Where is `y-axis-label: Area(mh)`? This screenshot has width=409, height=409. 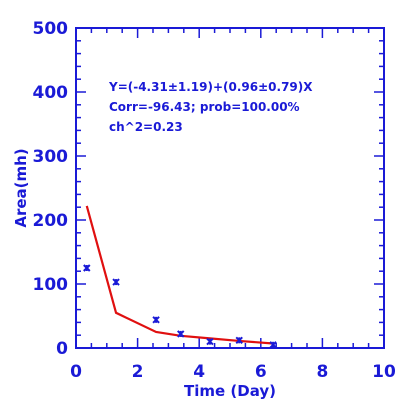
y-axis-label: Area(mh) is located at coordinates (21, 187).